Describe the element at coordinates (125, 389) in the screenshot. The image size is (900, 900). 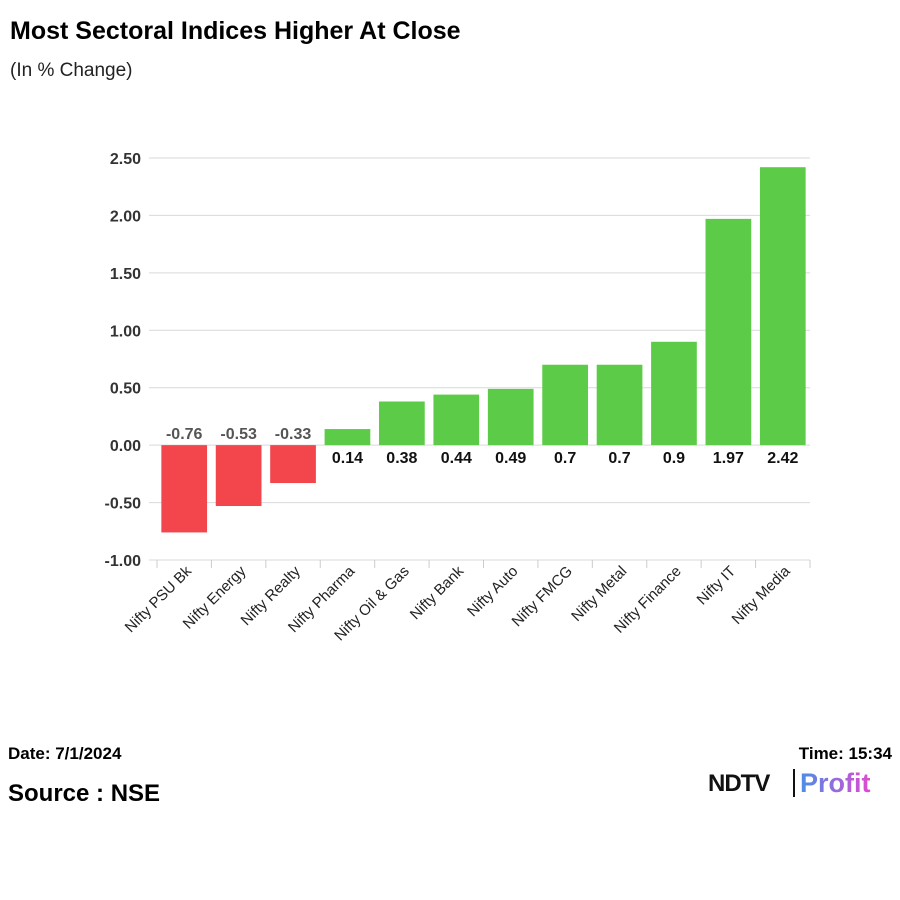
I see `y-tick-label: 0.50` at that location.